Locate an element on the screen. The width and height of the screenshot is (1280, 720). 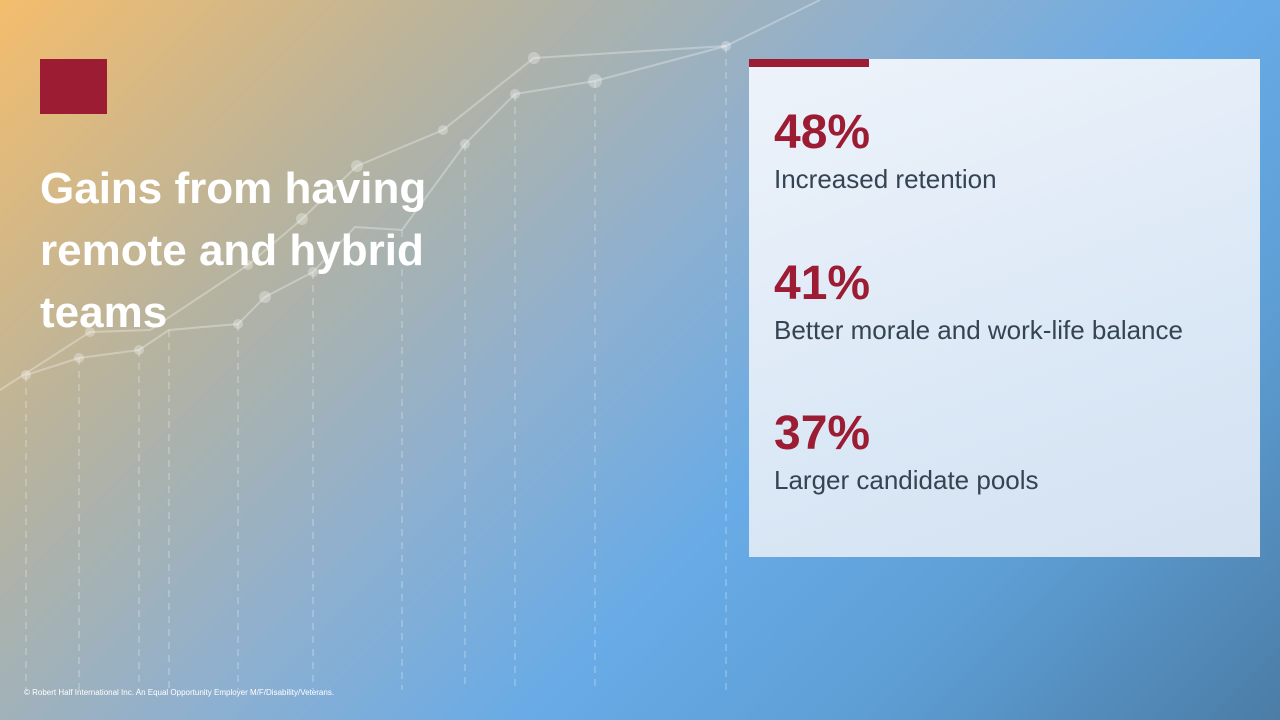
accent-square is located at coordinates (73, 86).